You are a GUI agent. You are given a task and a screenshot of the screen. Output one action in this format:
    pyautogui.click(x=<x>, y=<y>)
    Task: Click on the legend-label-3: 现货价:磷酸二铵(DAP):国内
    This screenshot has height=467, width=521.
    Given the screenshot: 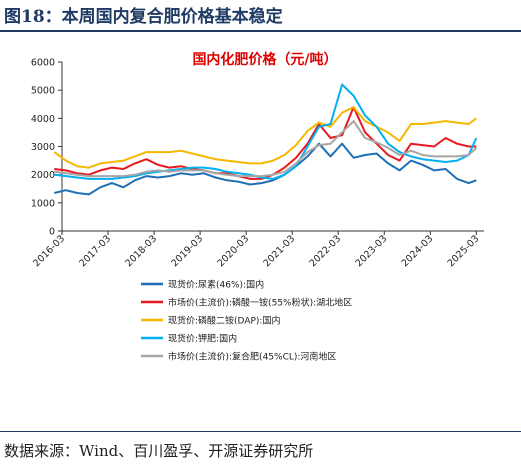 What is the action you would take?
    pyautogui.click(x=224, y=321)
    